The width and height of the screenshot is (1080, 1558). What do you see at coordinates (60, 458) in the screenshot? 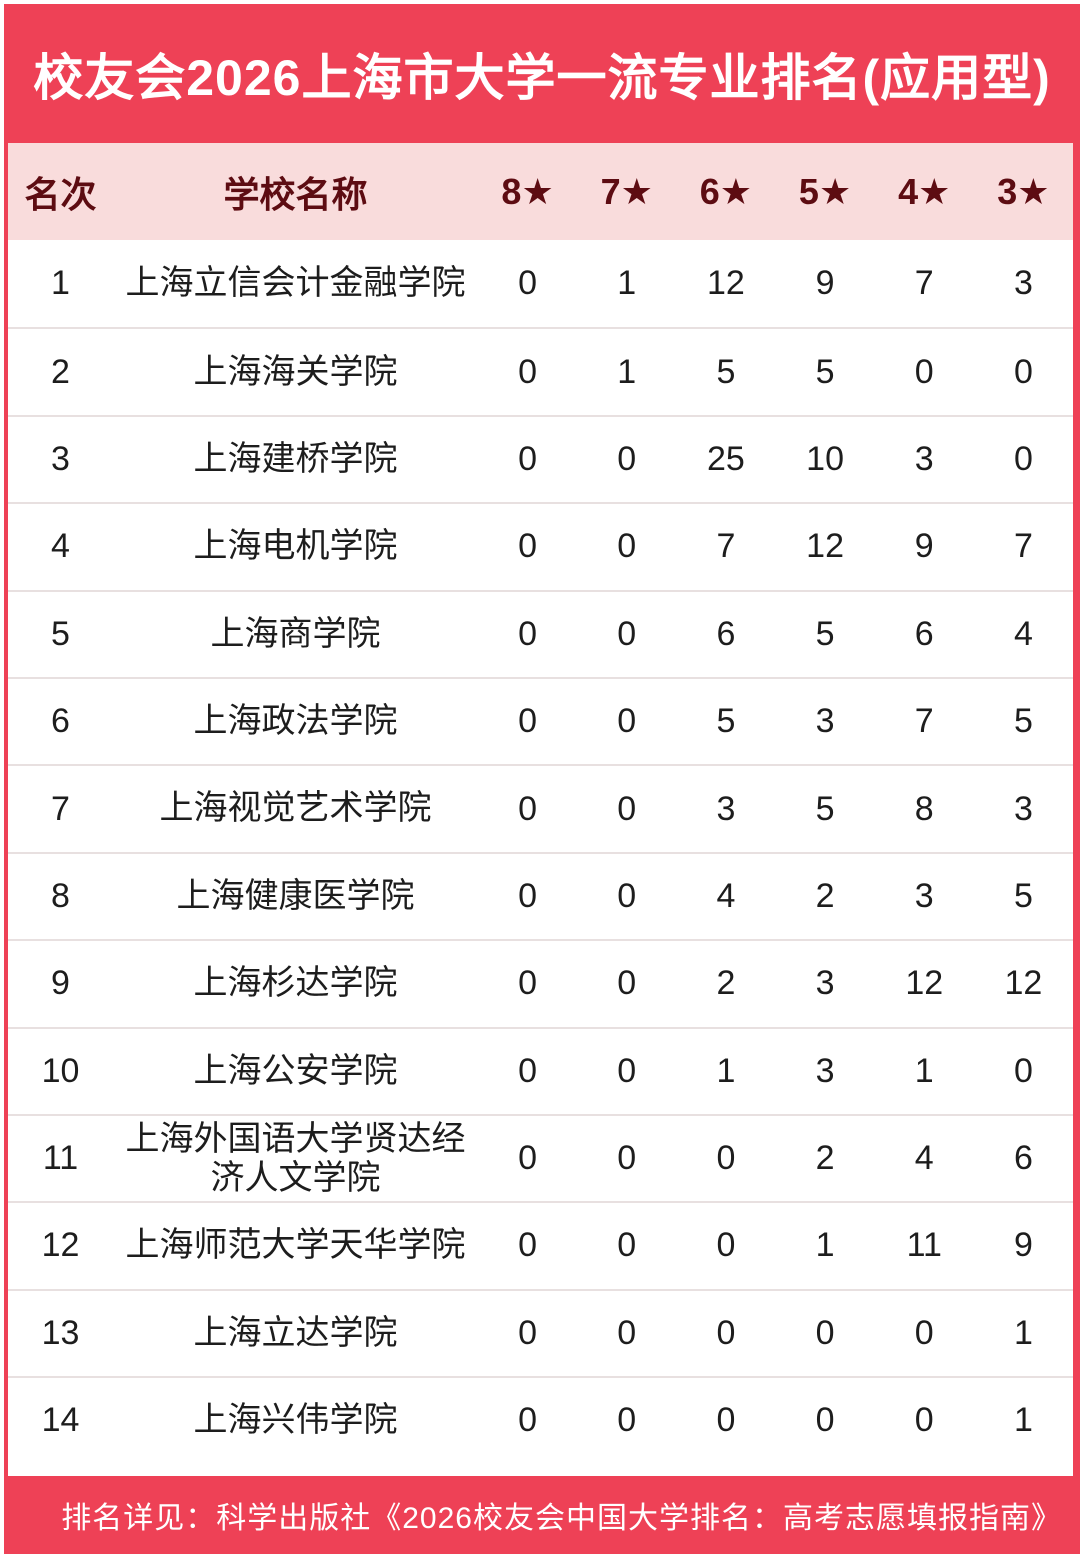
I see `rank-cell: 3` at bounding box center [60, 458].